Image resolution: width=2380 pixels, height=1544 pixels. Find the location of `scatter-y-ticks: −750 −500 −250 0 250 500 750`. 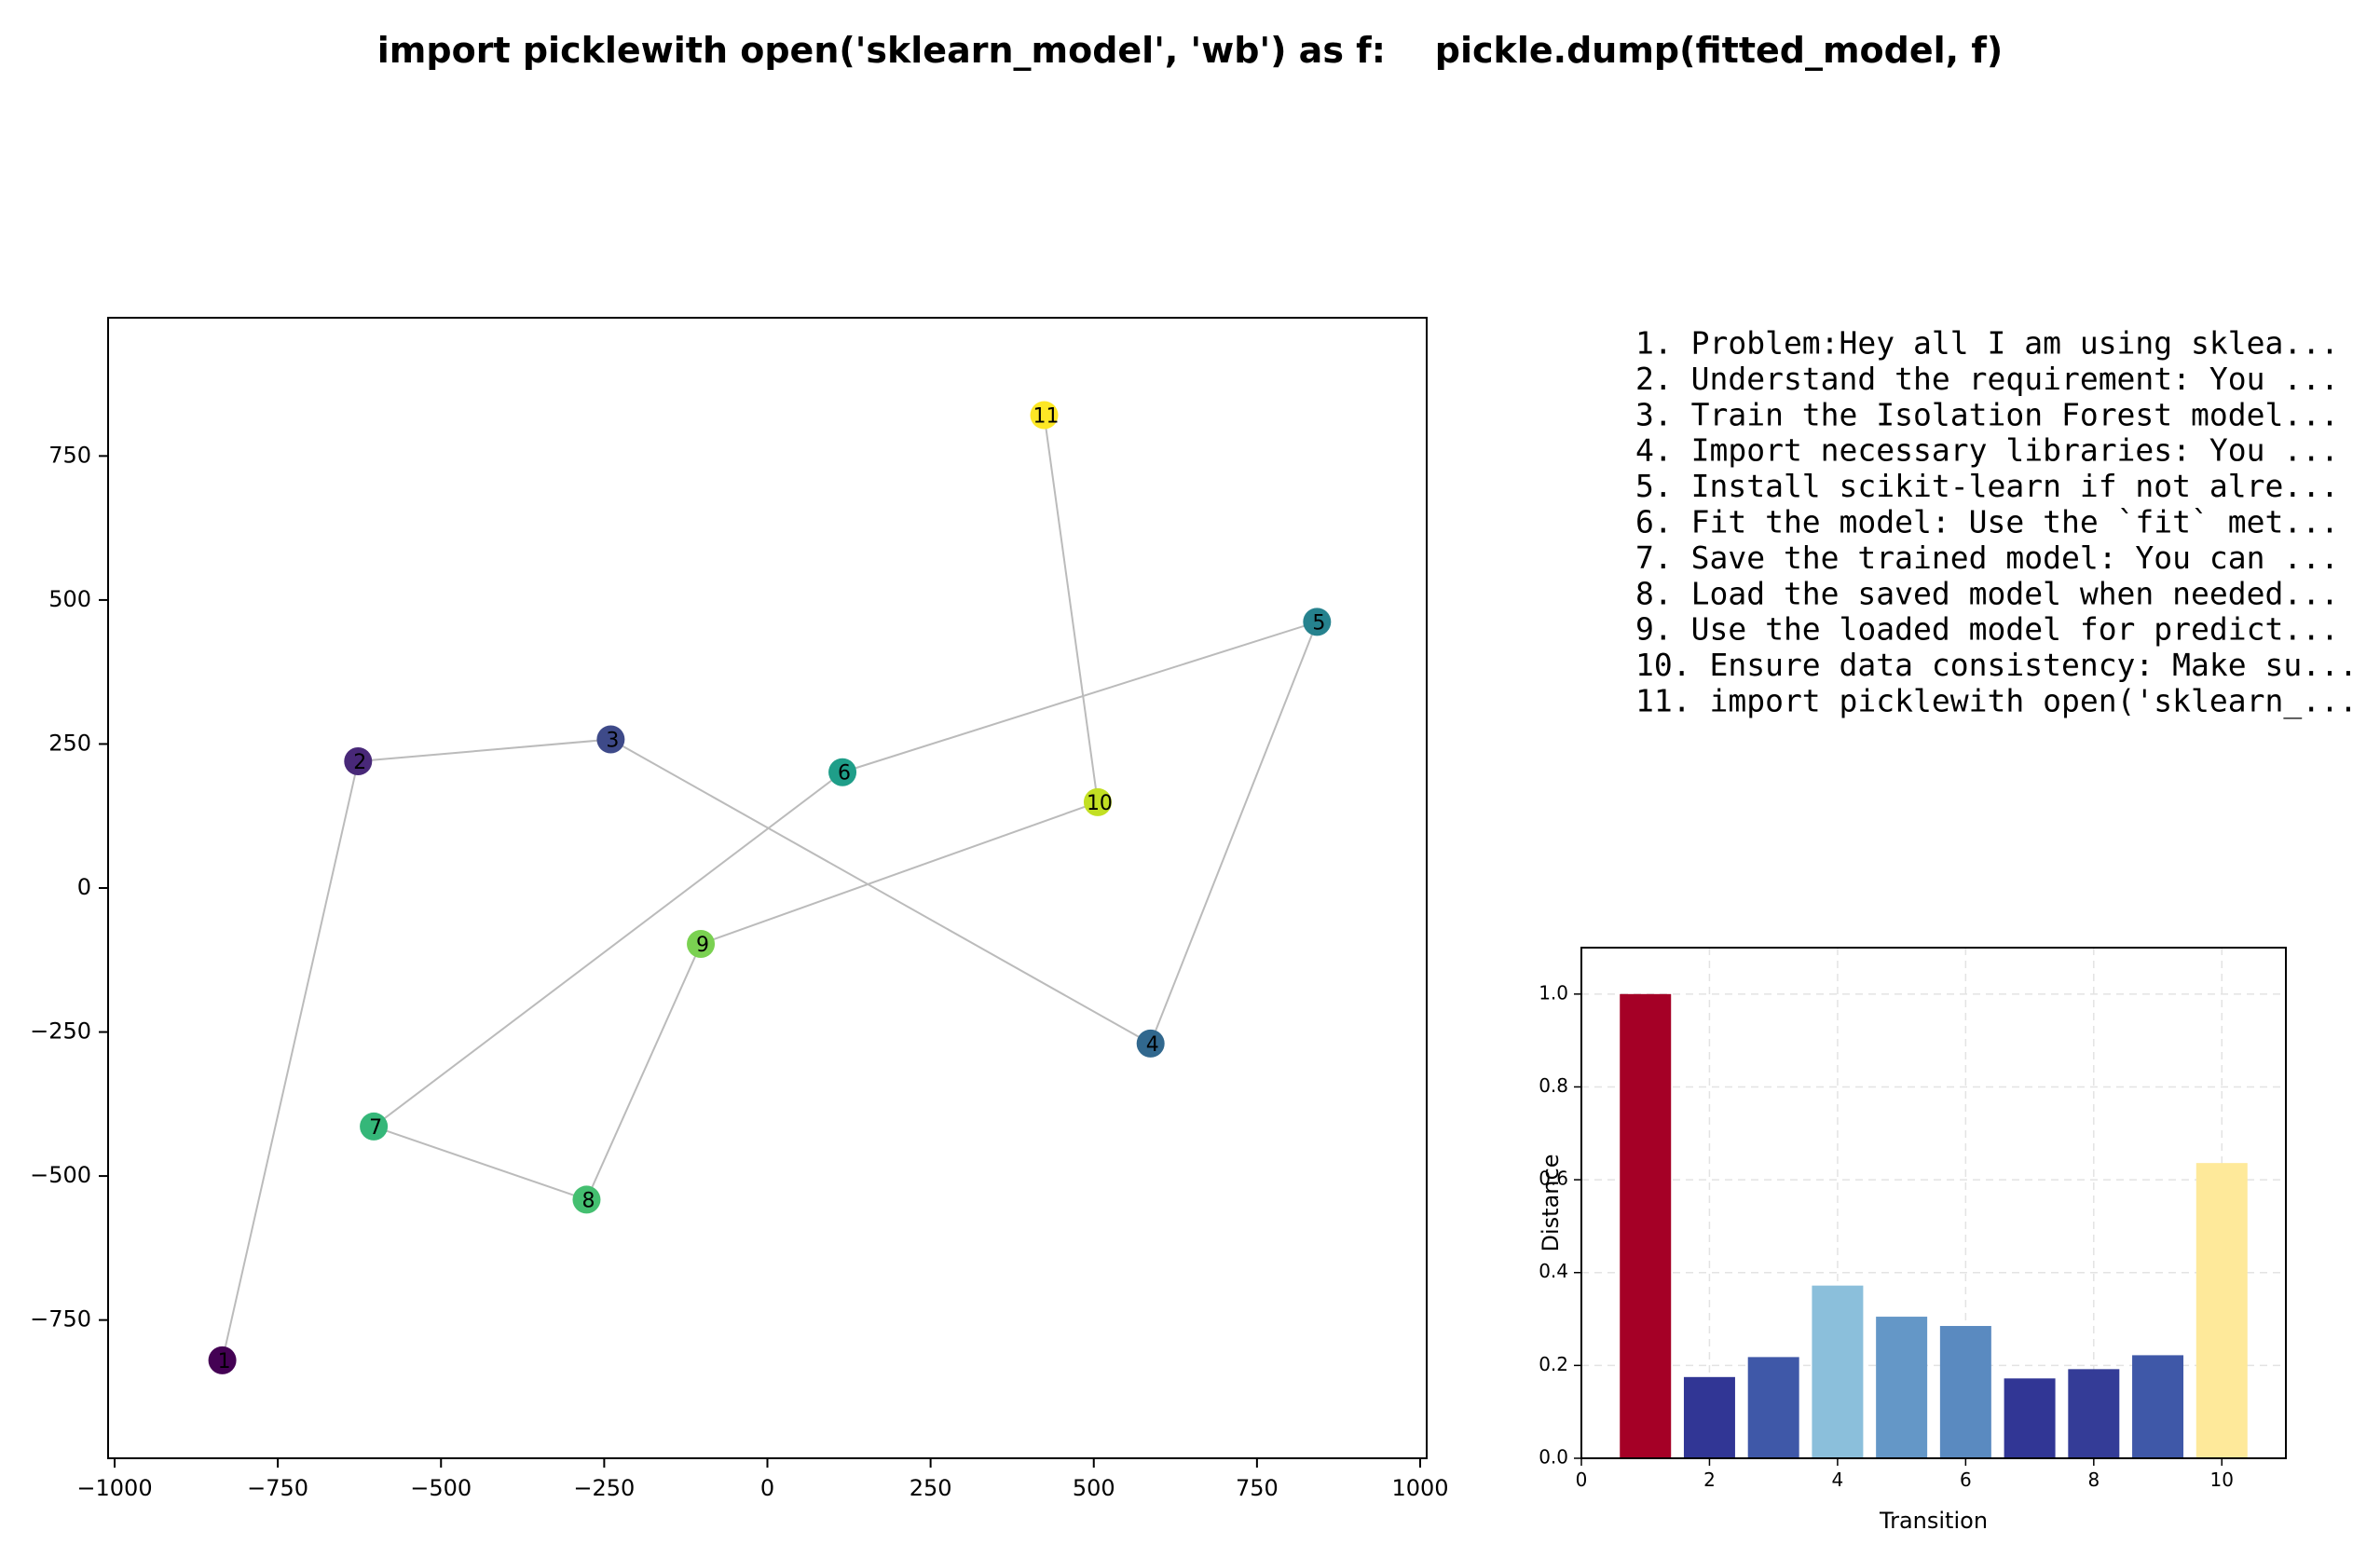

scatter-y-ticks: −750 −500 −250 0 250 500 750 is located at coordinates (69, 887).